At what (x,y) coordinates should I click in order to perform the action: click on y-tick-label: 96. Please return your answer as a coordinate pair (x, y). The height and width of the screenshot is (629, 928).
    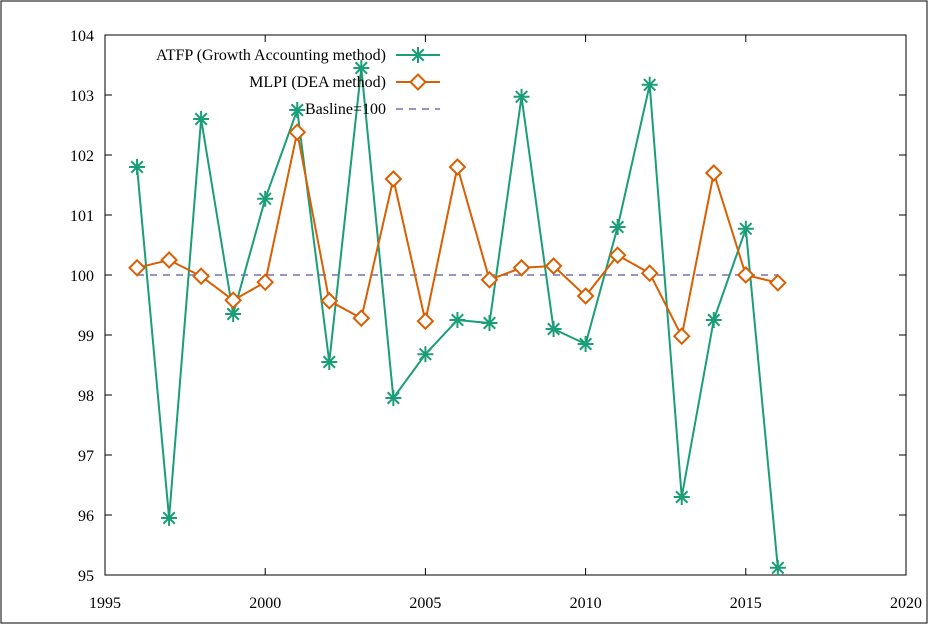
    Looking at the image, I should click on (86, 516).